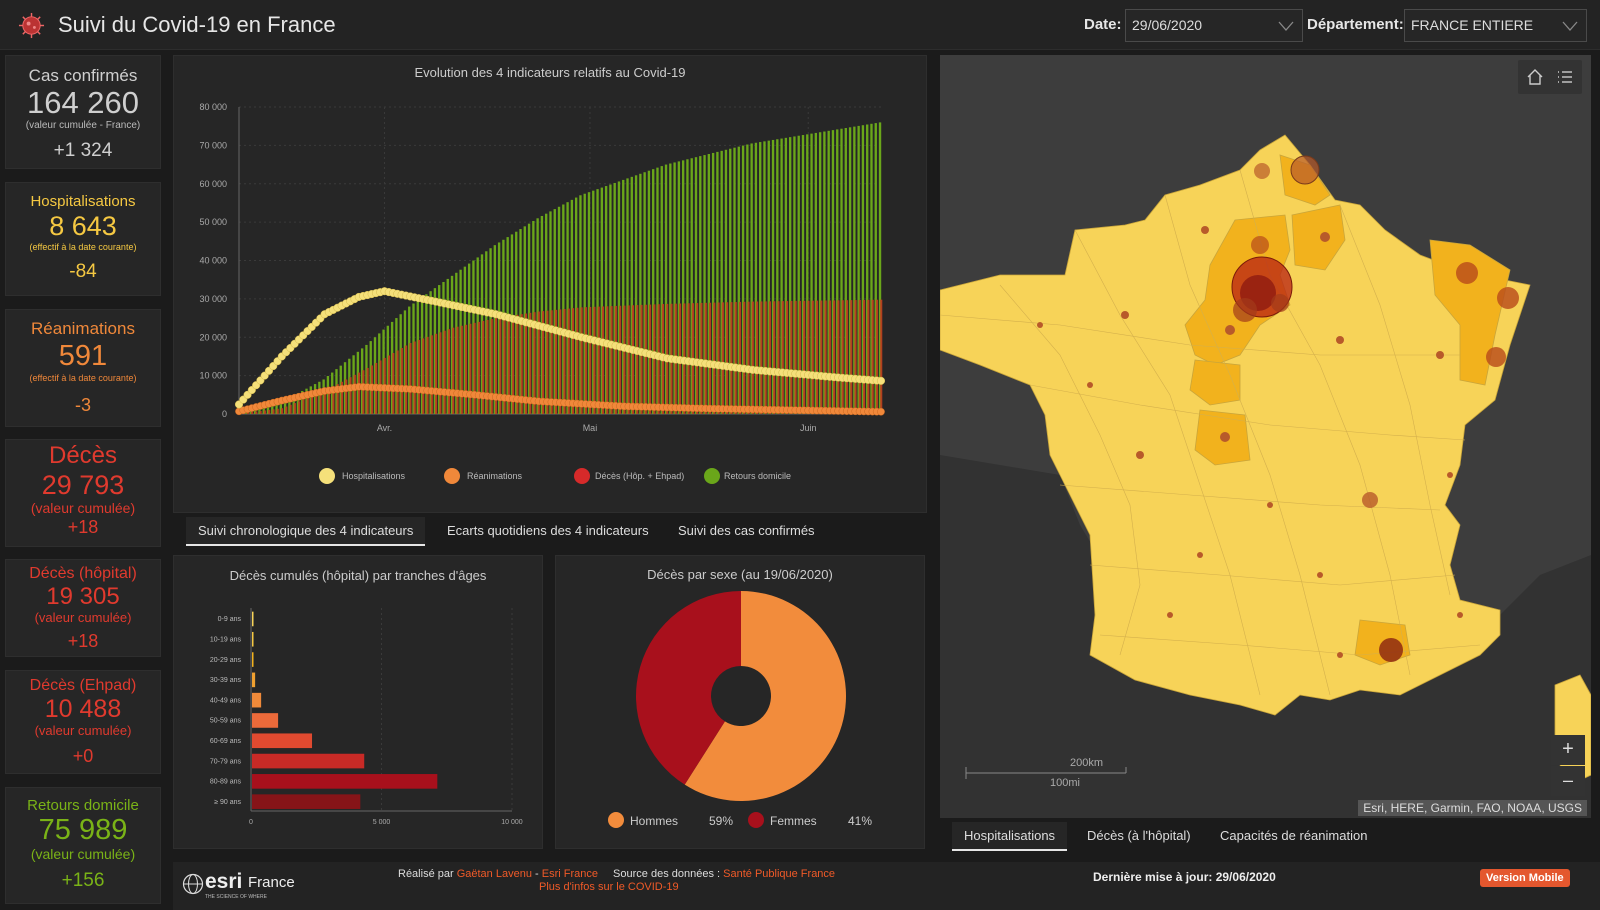  I want to click on source-label: Source des données :, so click(667, 874).